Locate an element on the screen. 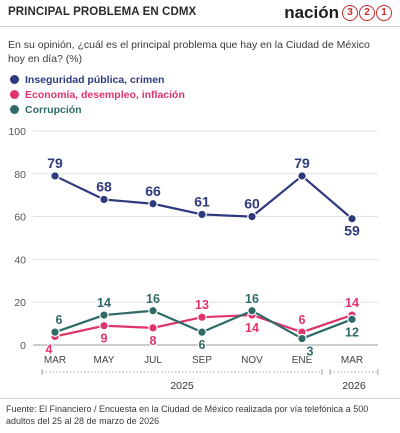 Image resolution: width=400 pixels, height=433 pixels. legend-dot-economia is located at coordinates (14, 94).